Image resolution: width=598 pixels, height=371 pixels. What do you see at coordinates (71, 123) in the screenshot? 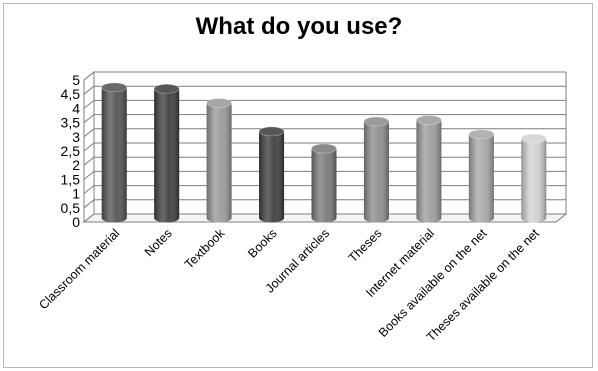
I see `y-tick-label: 3,5` at bounding box center [71, 123].